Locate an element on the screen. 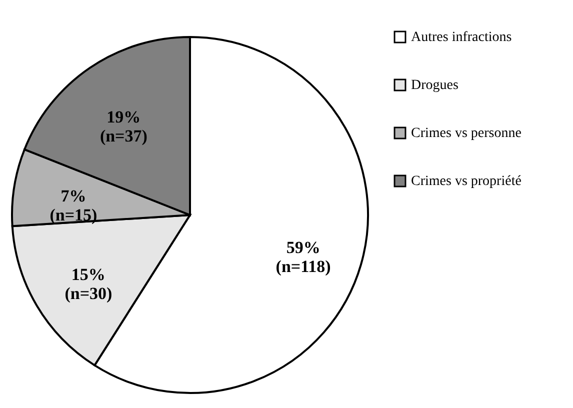  legend-label: Crimes vs personne is located at coordinates (466, 133).